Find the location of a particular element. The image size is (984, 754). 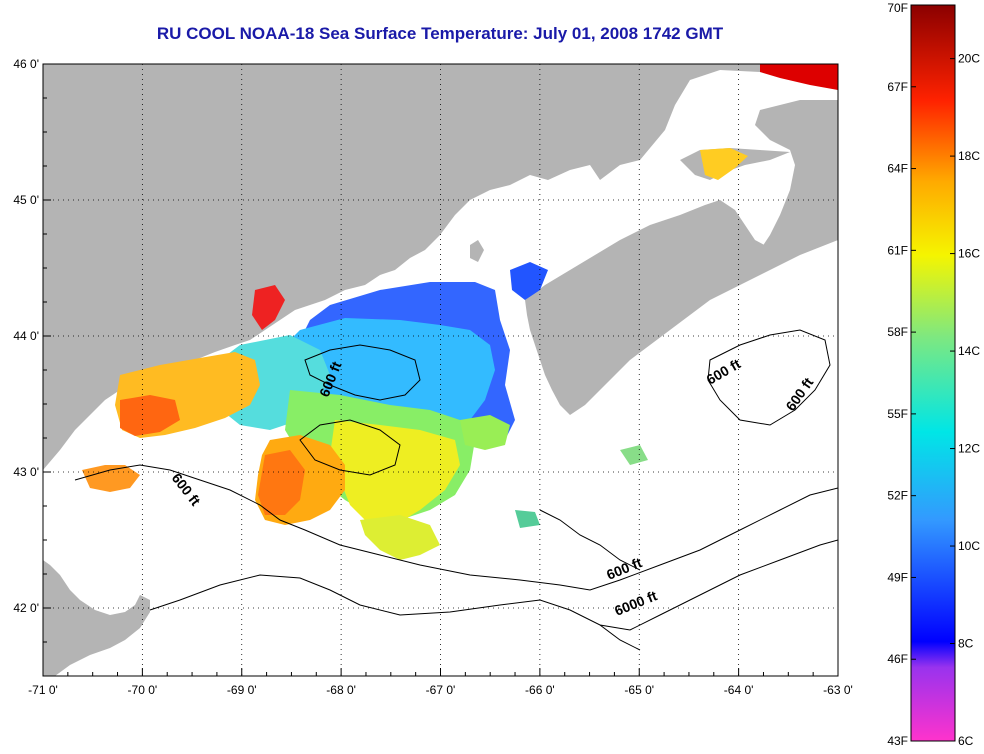

colorbar-f-label: 70F is located at coordinates (897, 8).